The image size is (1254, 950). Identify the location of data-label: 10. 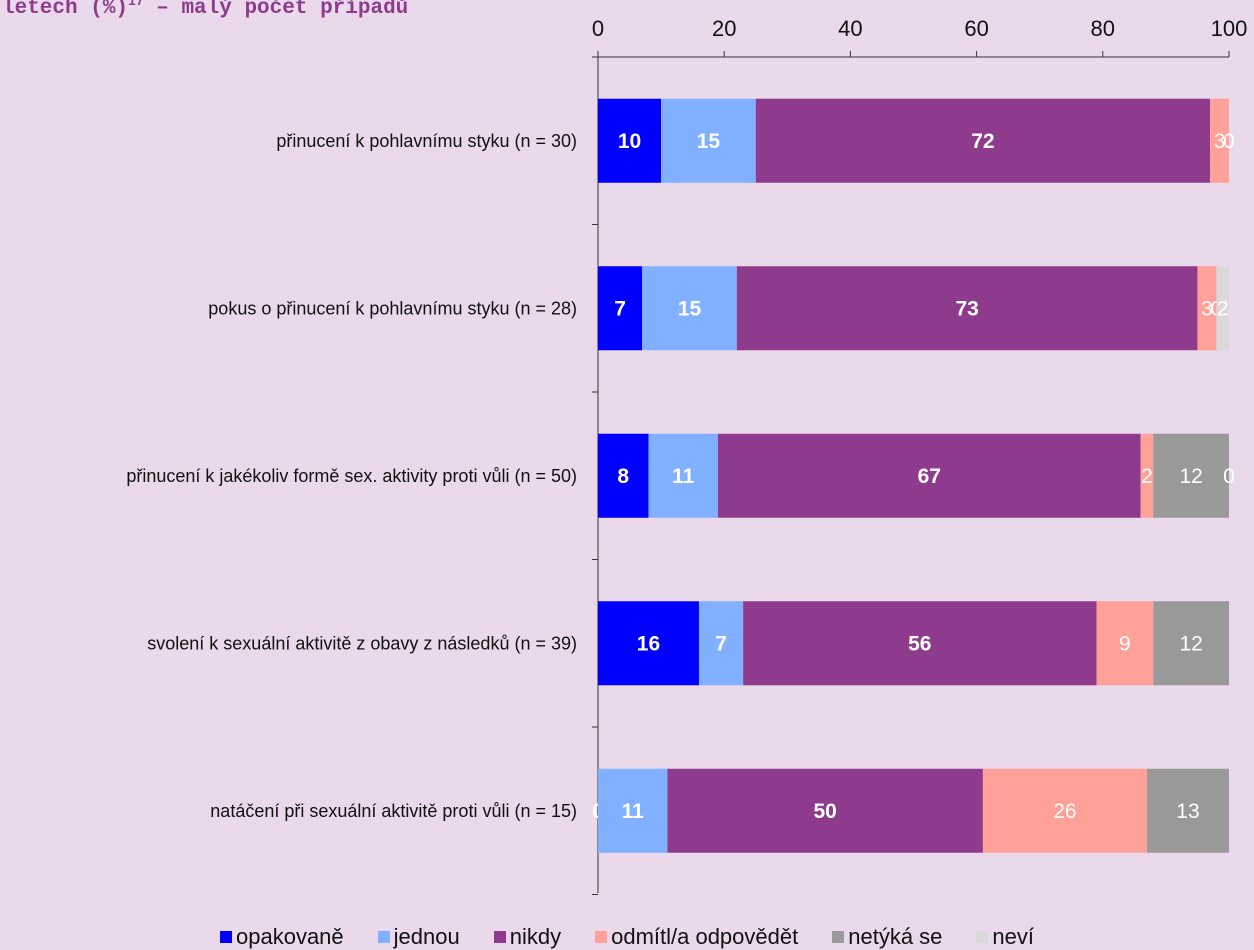
(629, 141).